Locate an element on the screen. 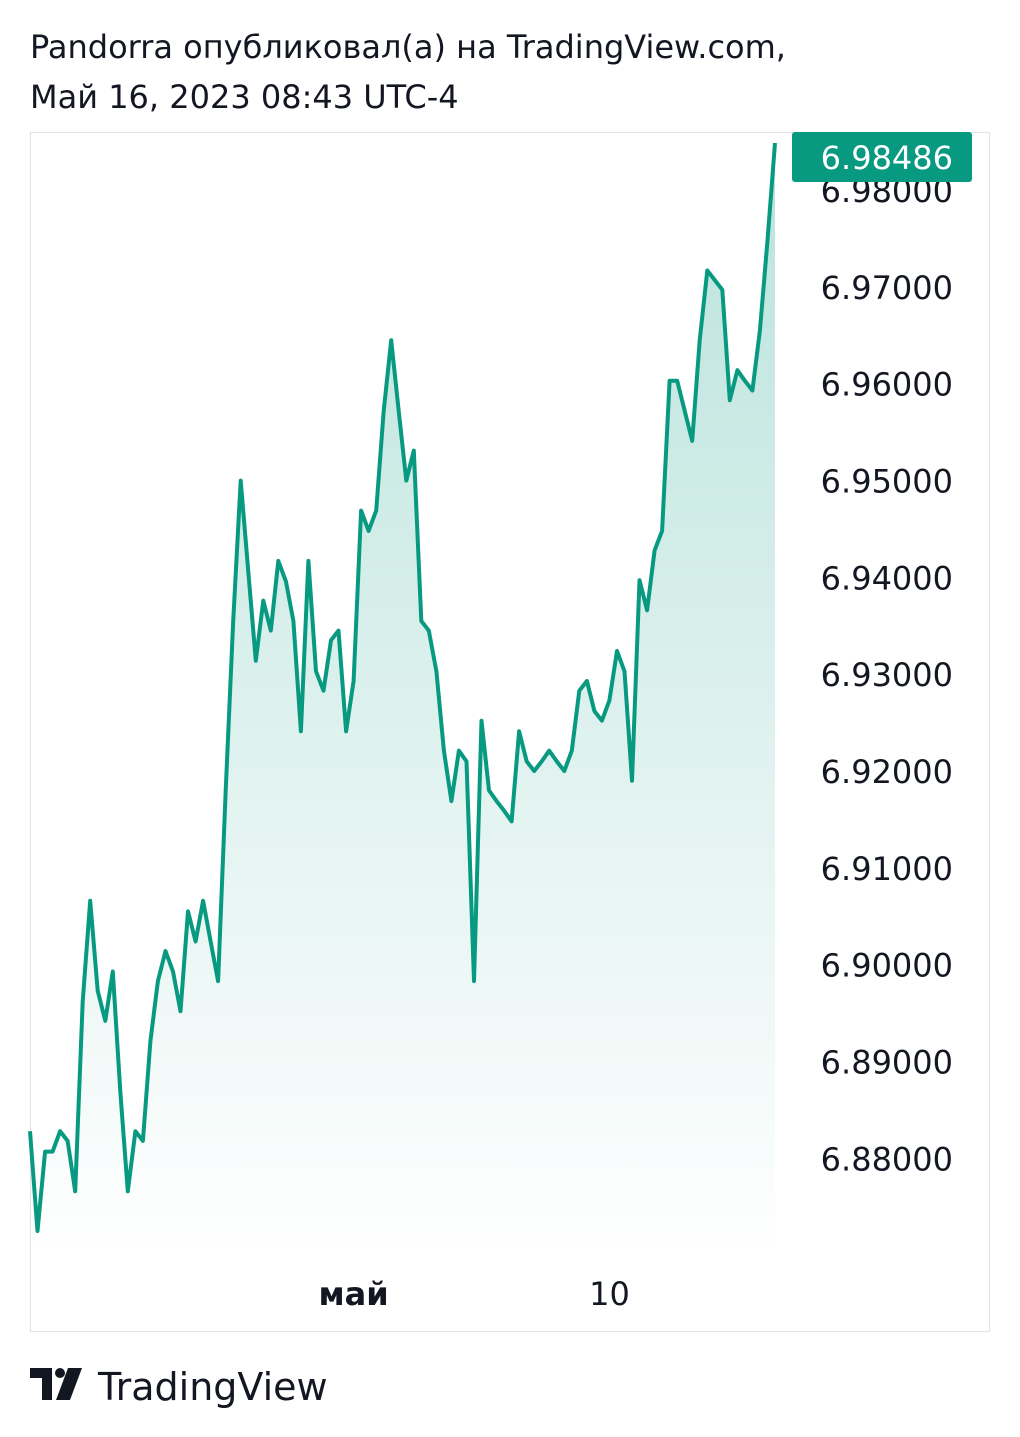 This screenshot has height=1437, width=1020. y-tick-label: 6.97000 is located at coordinates (887, 288).